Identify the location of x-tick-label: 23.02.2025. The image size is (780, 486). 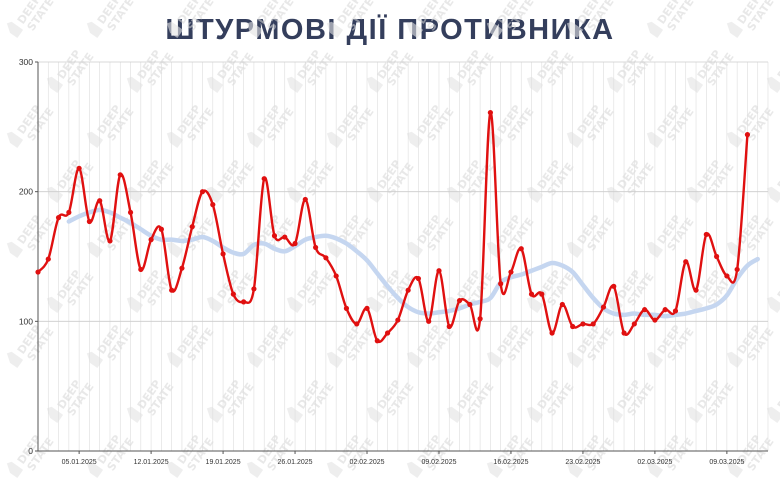
(582, 462).